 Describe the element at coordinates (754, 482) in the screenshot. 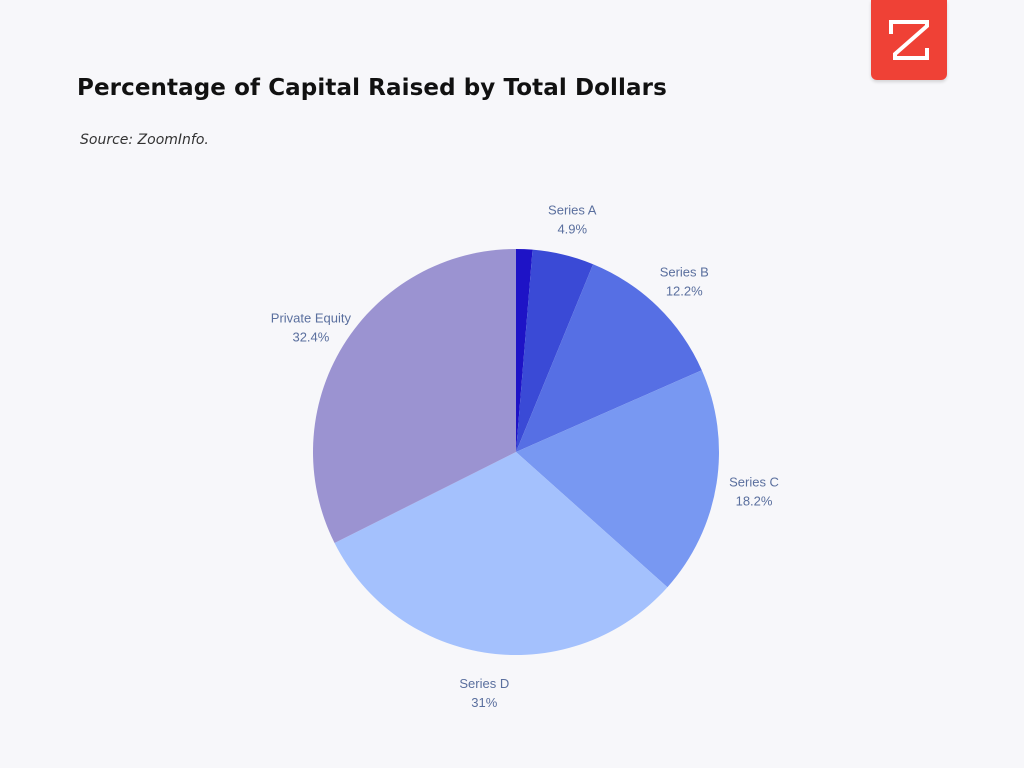

I see `slice-label-series-c: Series C` at that location.